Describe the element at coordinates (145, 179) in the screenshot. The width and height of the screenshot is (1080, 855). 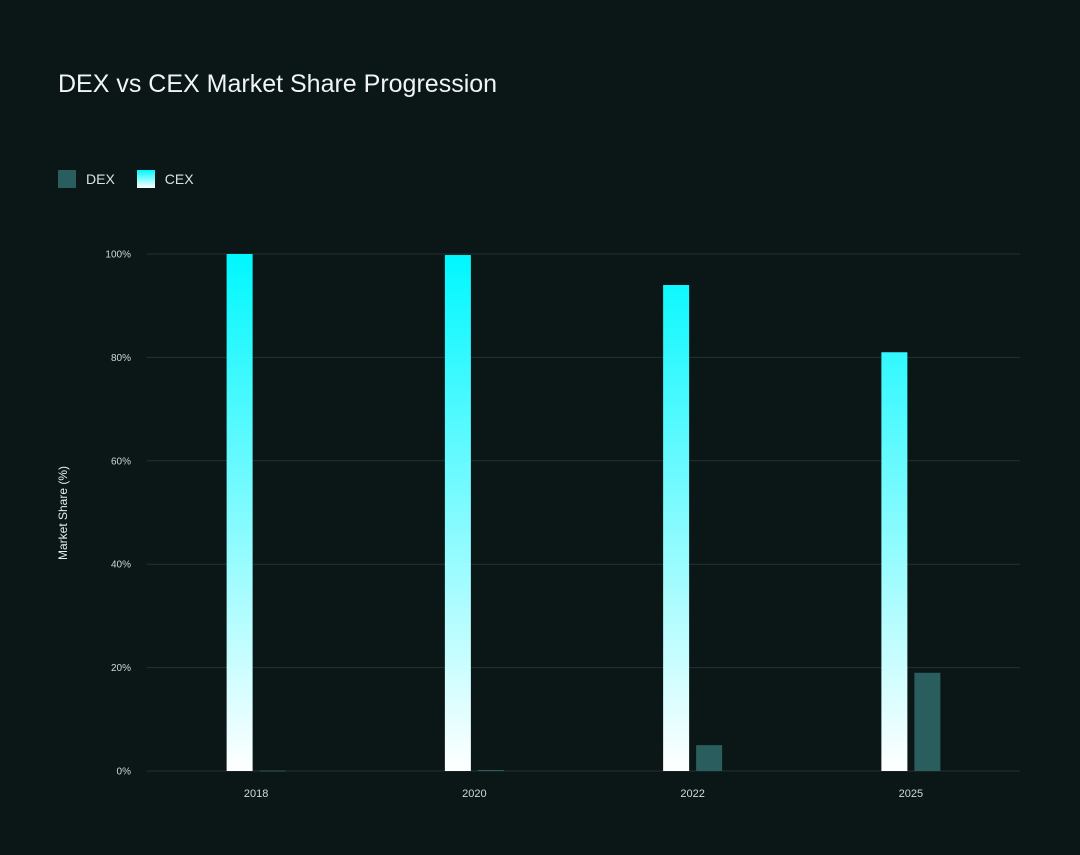
I see `legend-swatch-cex` at that location.